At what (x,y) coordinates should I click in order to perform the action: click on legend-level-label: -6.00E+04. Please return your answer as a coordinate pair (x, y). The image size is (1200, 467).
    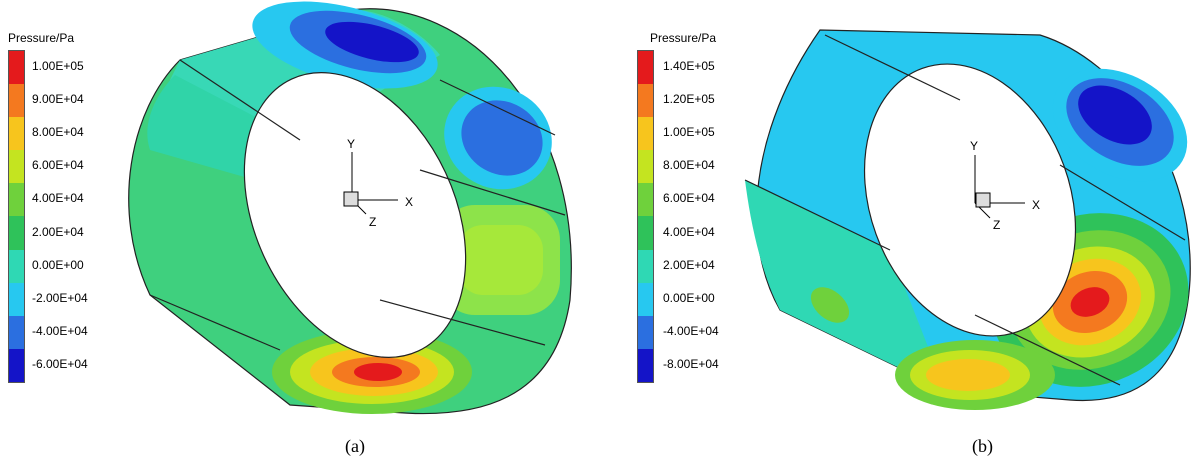
    Looking at the image, I should click on (60, 363).